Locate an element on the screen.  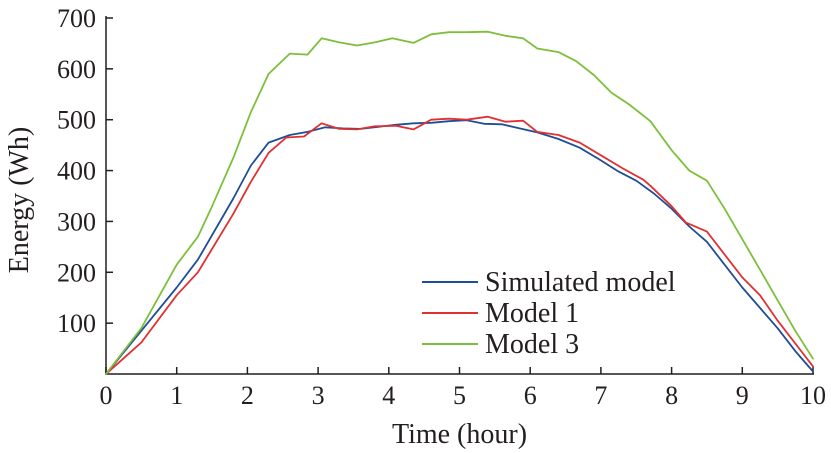
y-tick-label: 100 is located at coordinates (76, 323).